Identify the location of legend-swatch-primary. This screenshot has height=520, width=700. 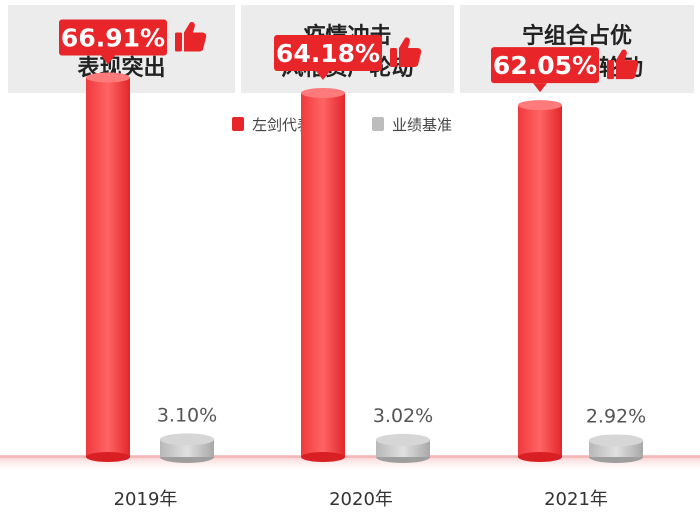
(238, 124).